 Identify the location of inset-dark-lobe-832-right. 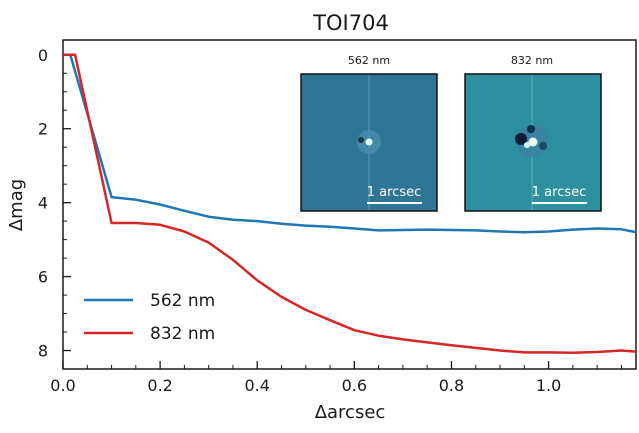
(543, 146).